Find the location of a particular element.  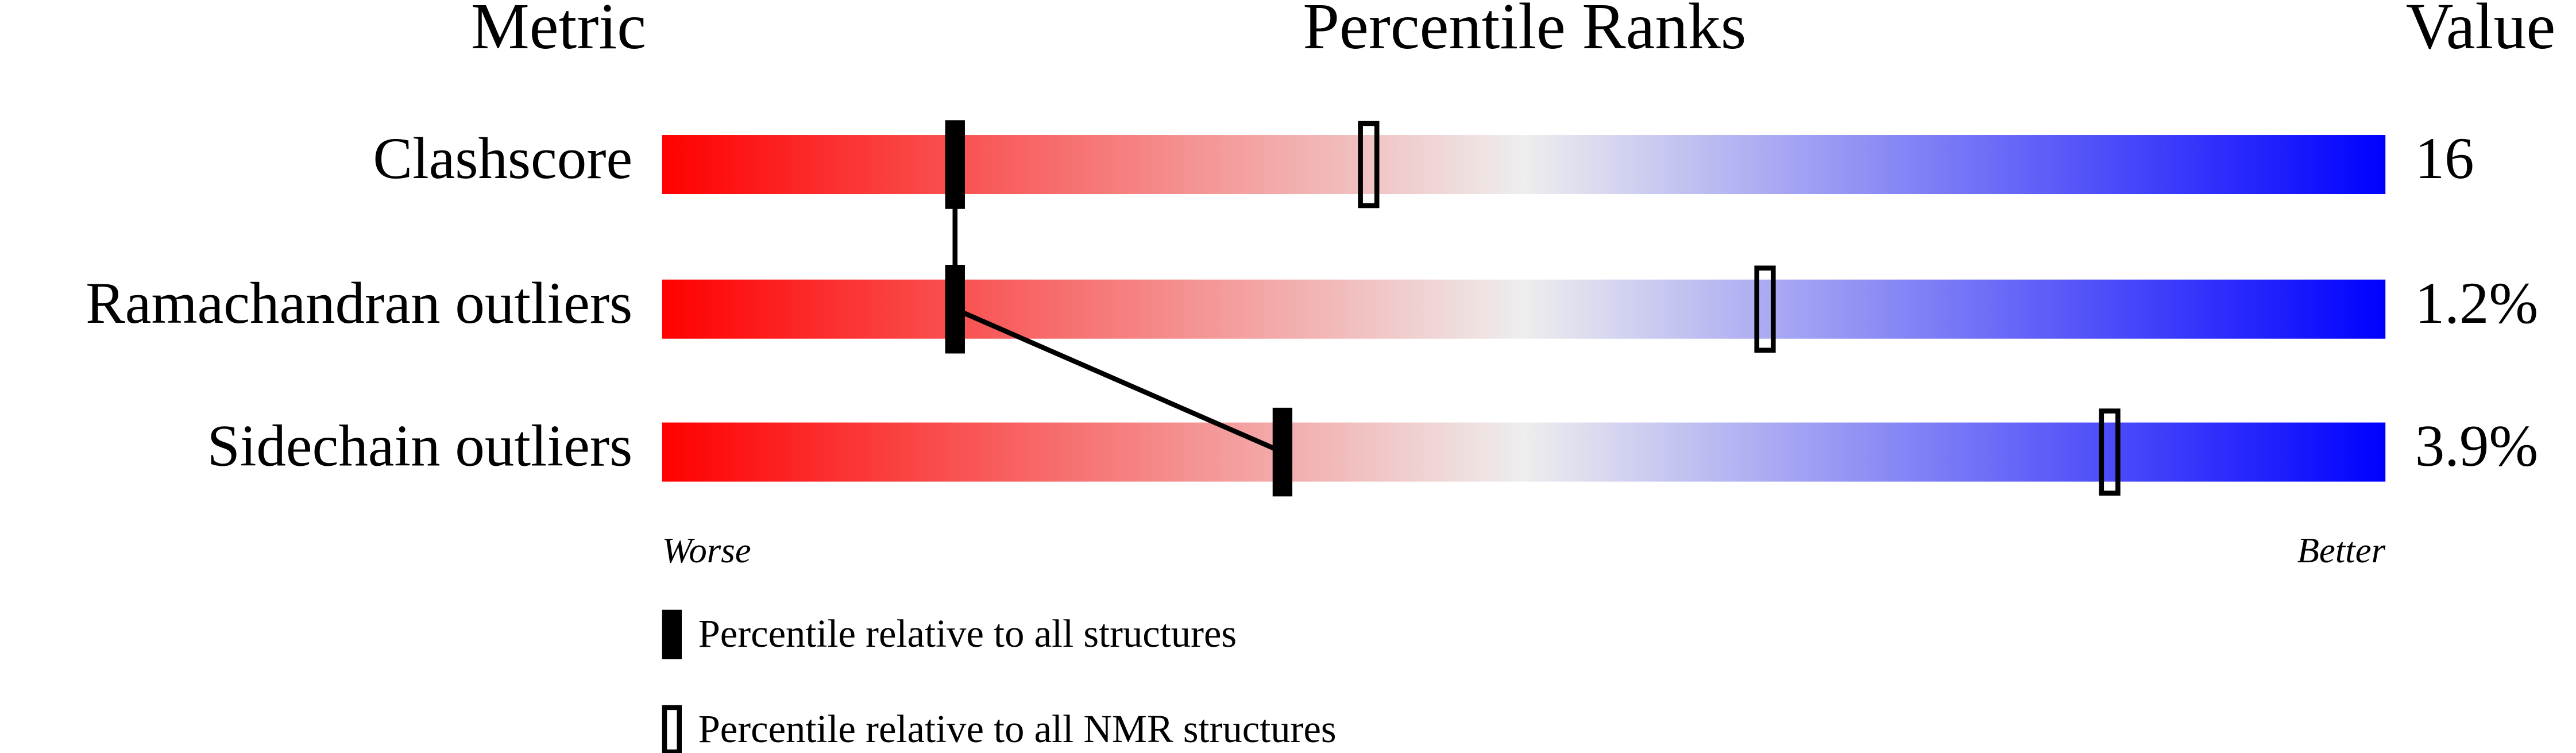

metric-value: 3.9% is located at coordinates (2477, 447).